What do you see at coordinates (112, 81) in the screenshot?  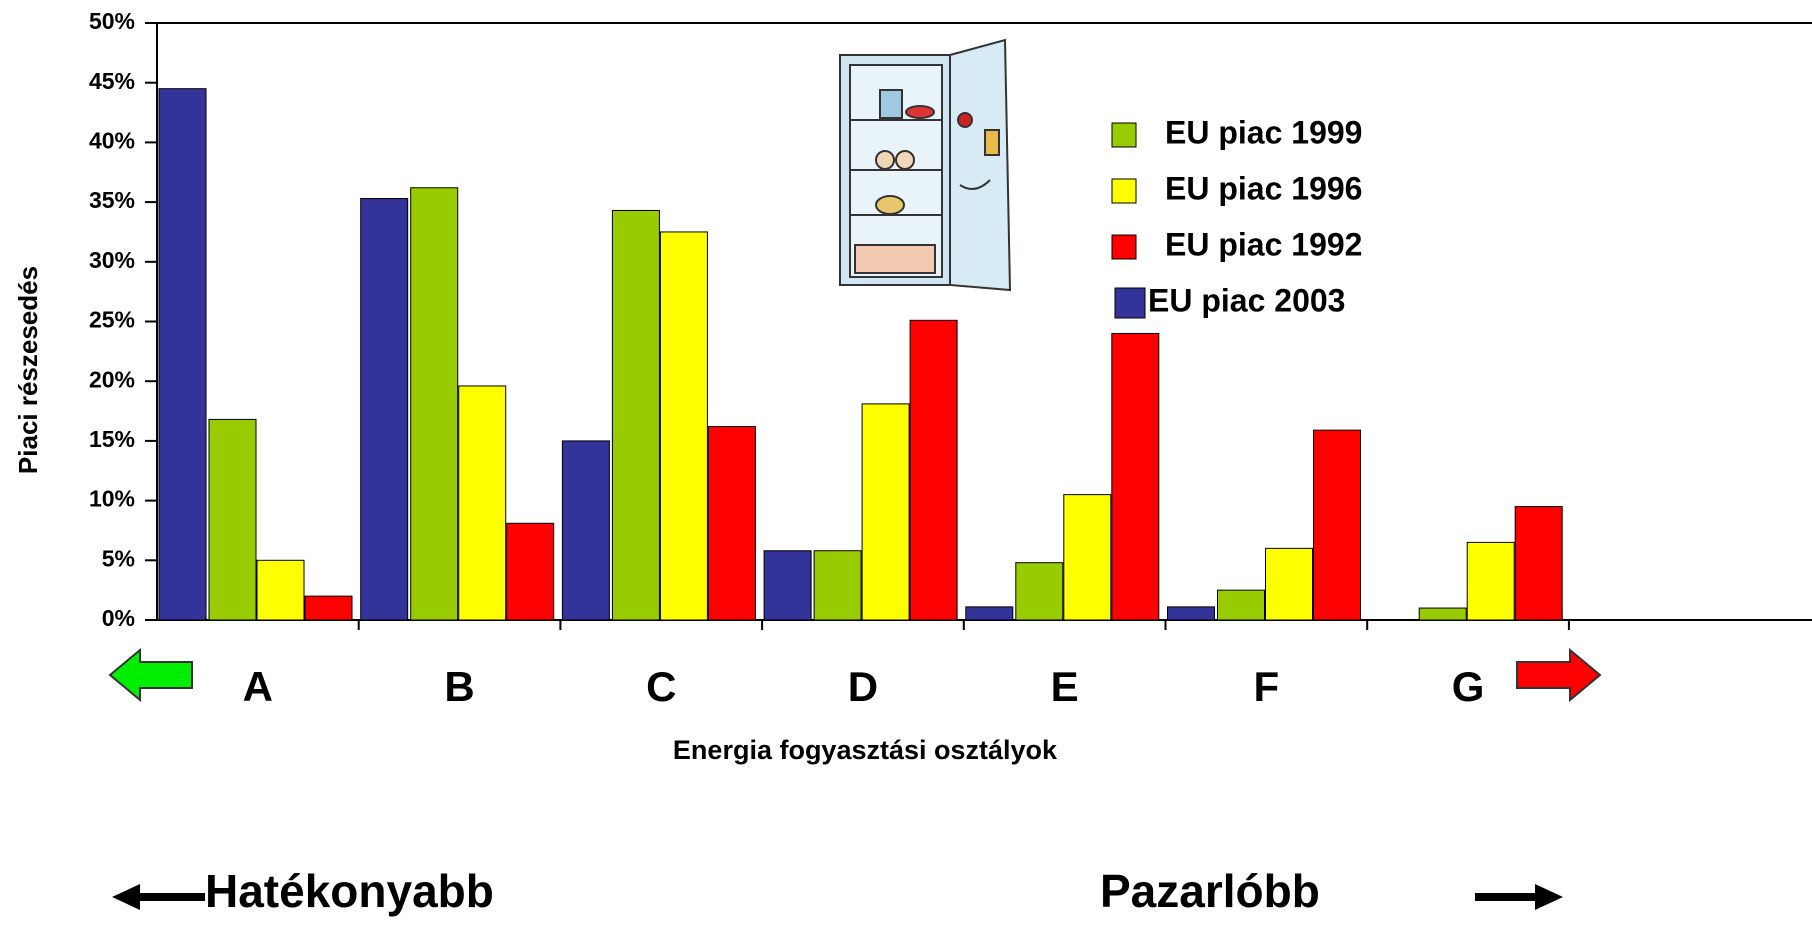 I see `y-tick-label: 45%` at bounding box center [112, 81].